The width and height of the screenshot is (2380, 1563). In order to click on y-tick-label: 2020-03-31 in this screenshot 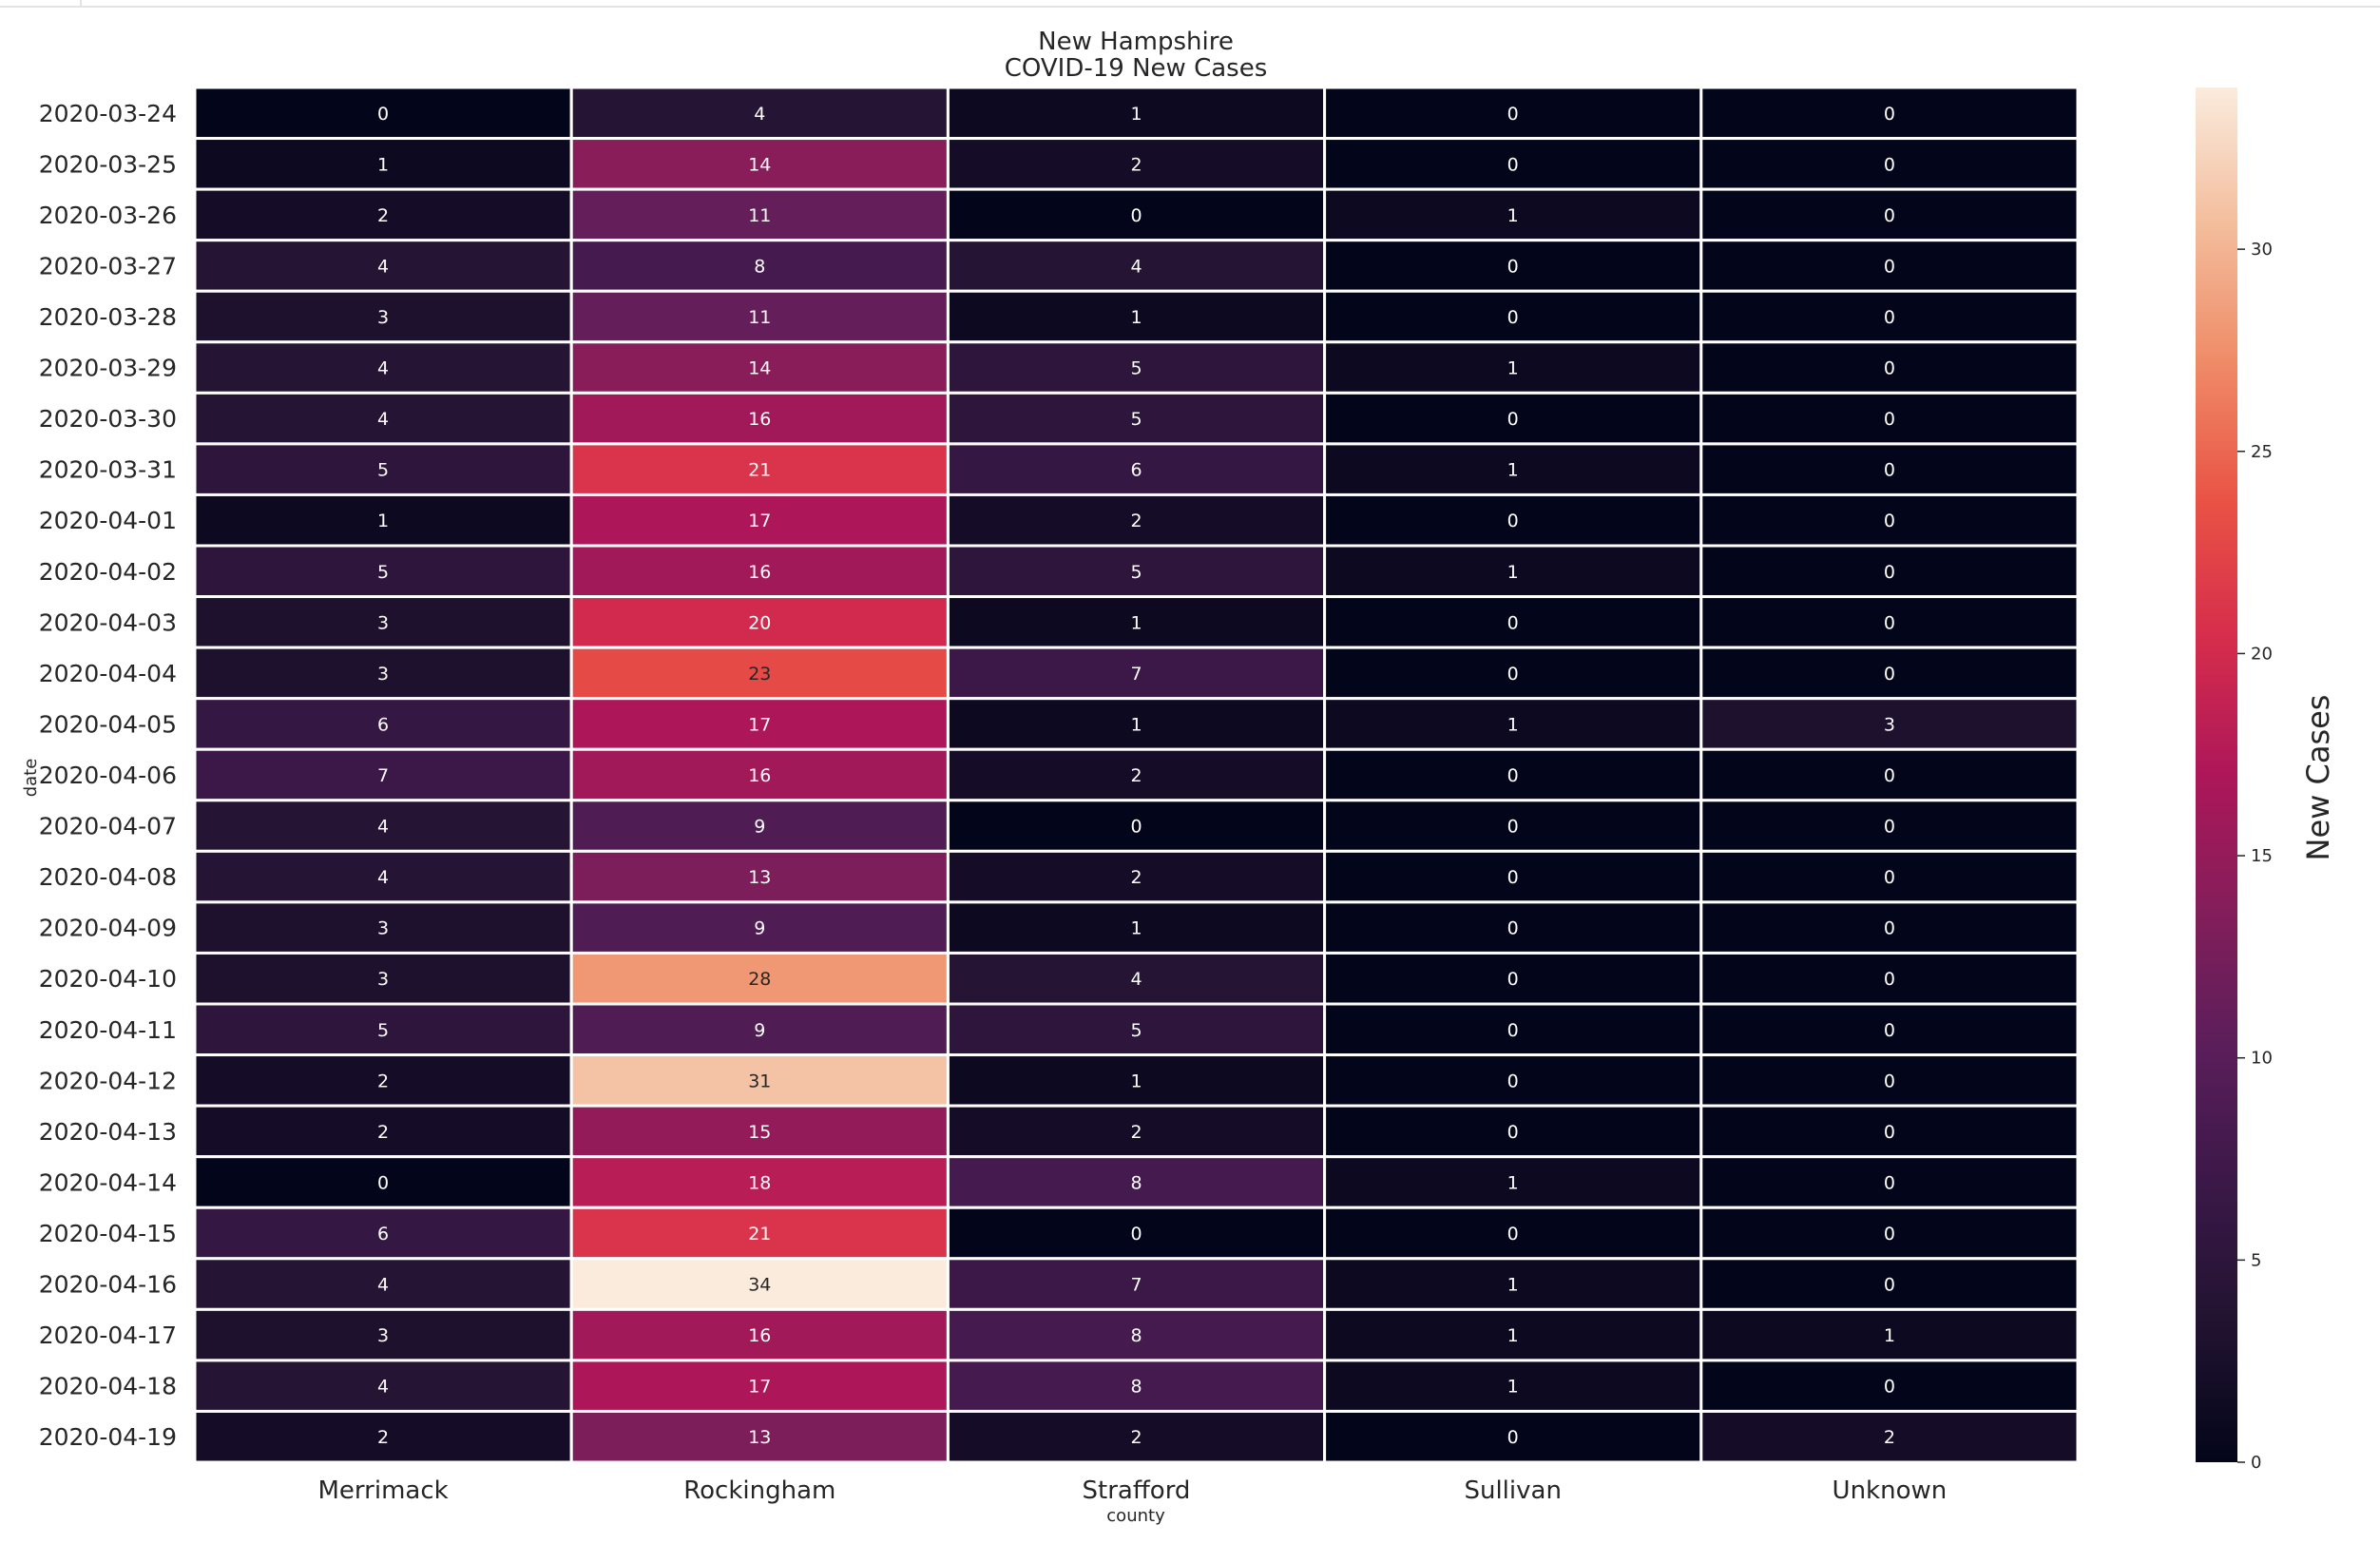, I will do `click(108, 470)`.